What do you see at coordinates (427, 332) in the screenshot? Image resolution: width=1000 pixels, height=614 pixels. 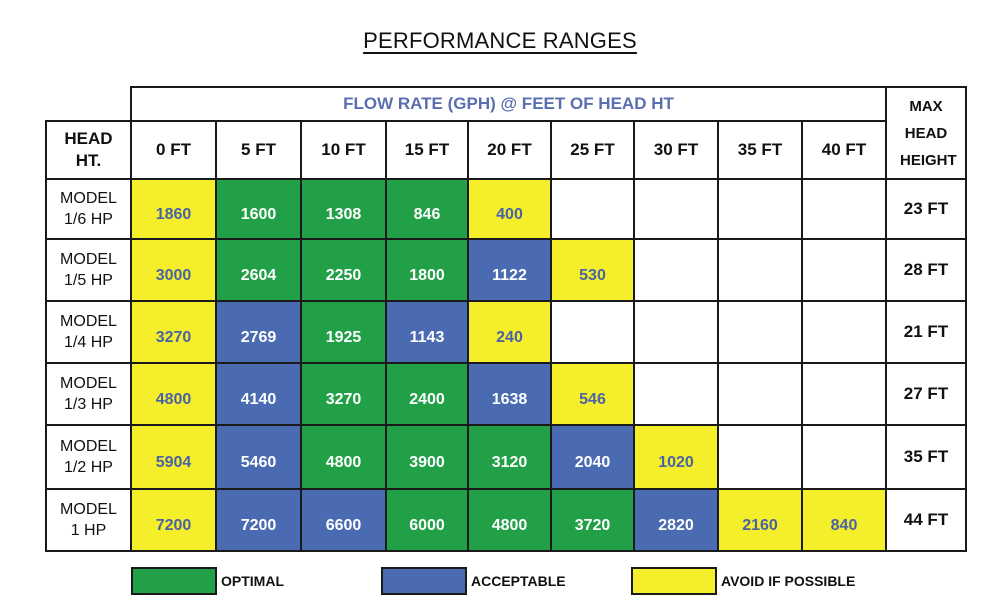 I see `table-cell: 1143` at bounding box center [427, 332].